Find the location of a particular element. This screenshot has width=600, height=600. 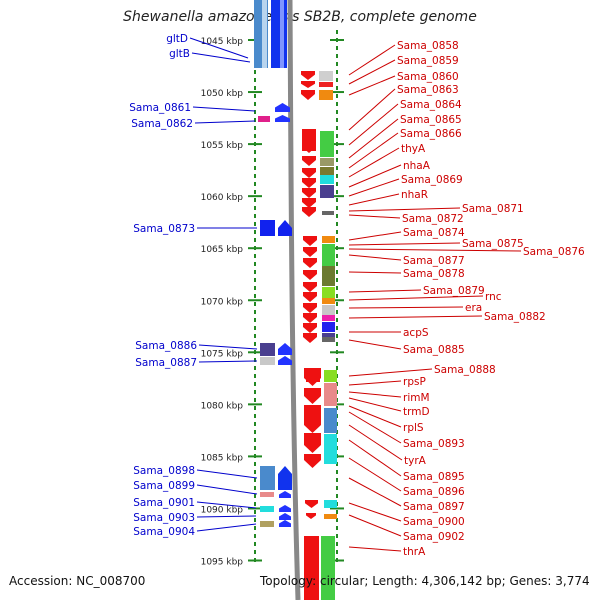

gene-block-rplS is located at coordinates (330, 420).